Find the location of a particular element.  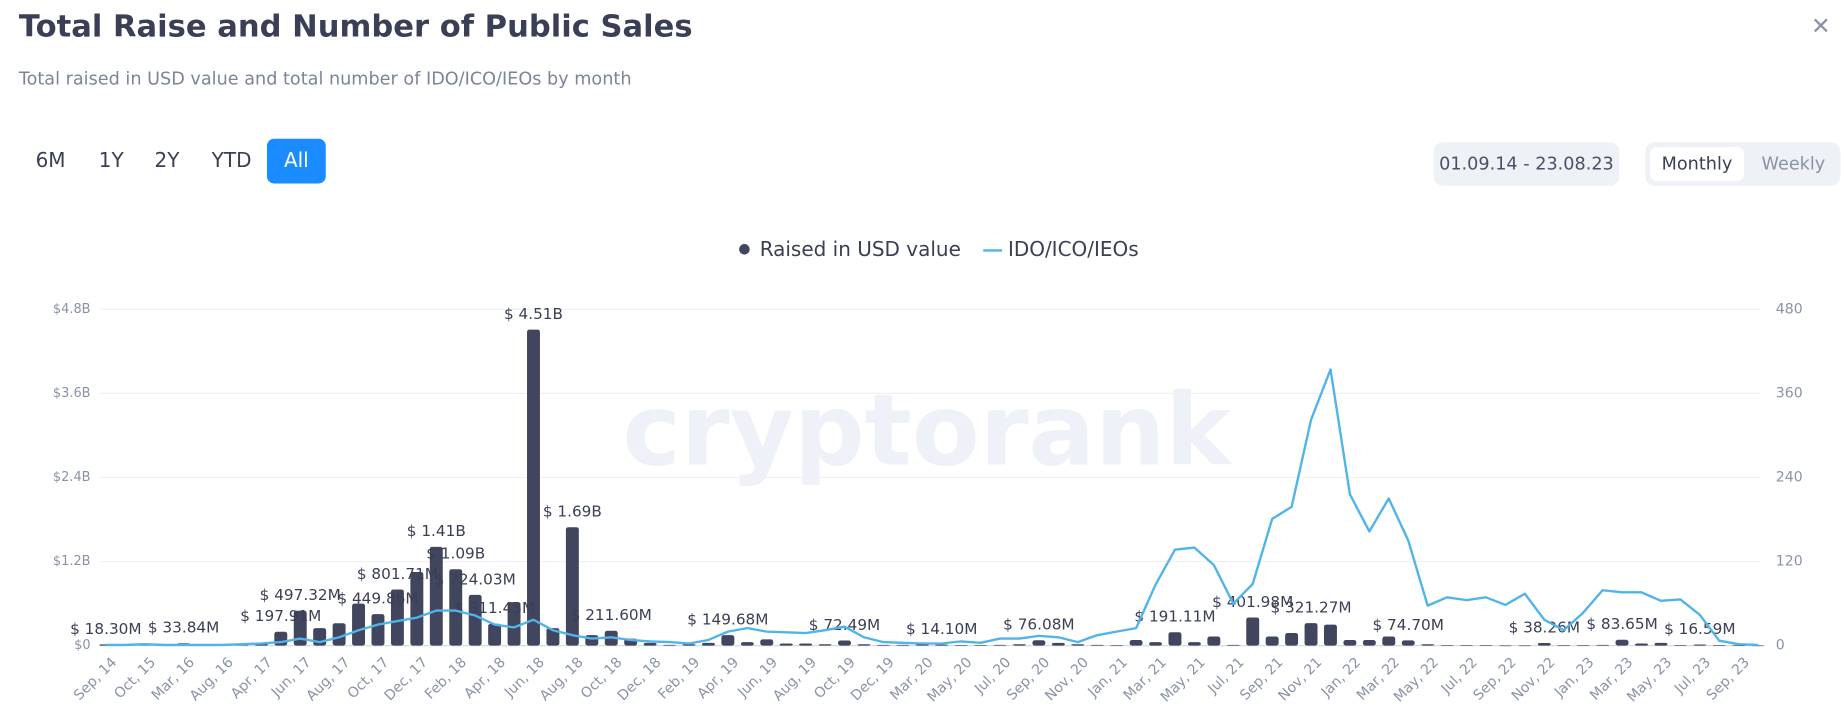

data-label: $ 801.71M is located at coordinates (397, 574).